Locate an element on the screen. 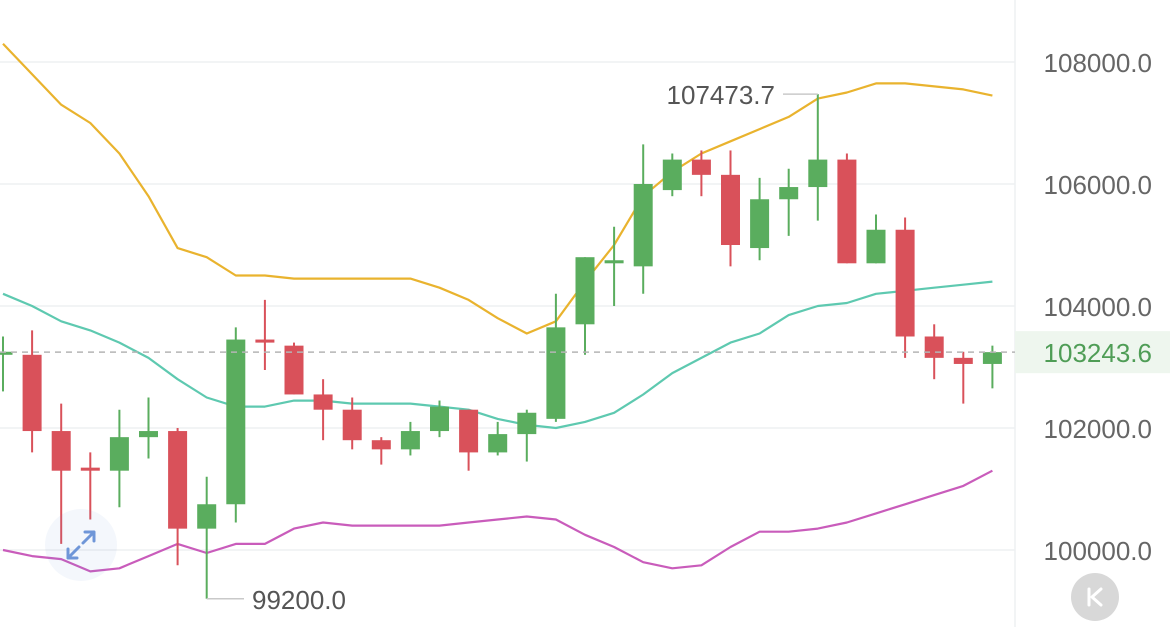  expand-arrows-icon is located at coordinates (81, 545).